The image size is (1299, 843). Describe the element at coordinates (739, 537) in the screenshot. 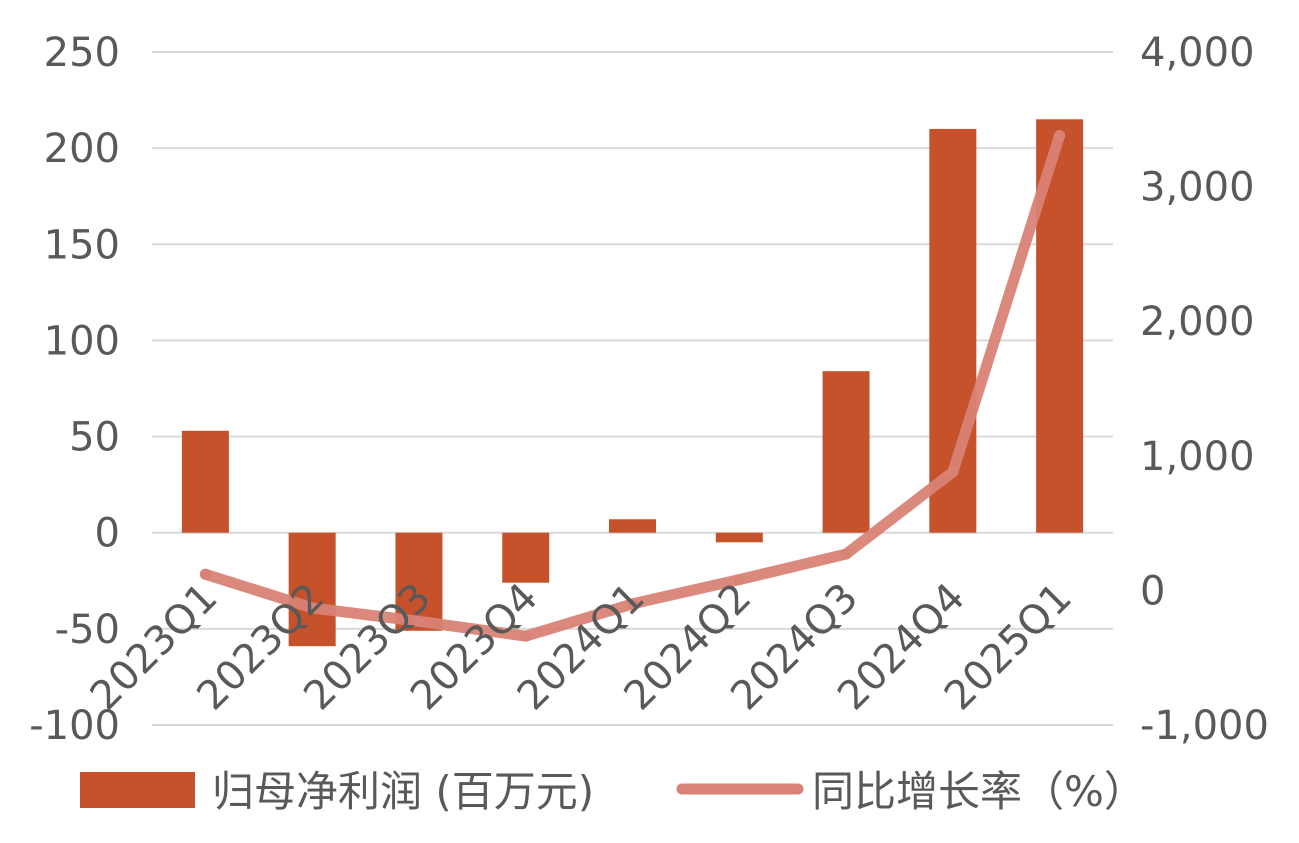

I see `bar-2024Q2` at that location.